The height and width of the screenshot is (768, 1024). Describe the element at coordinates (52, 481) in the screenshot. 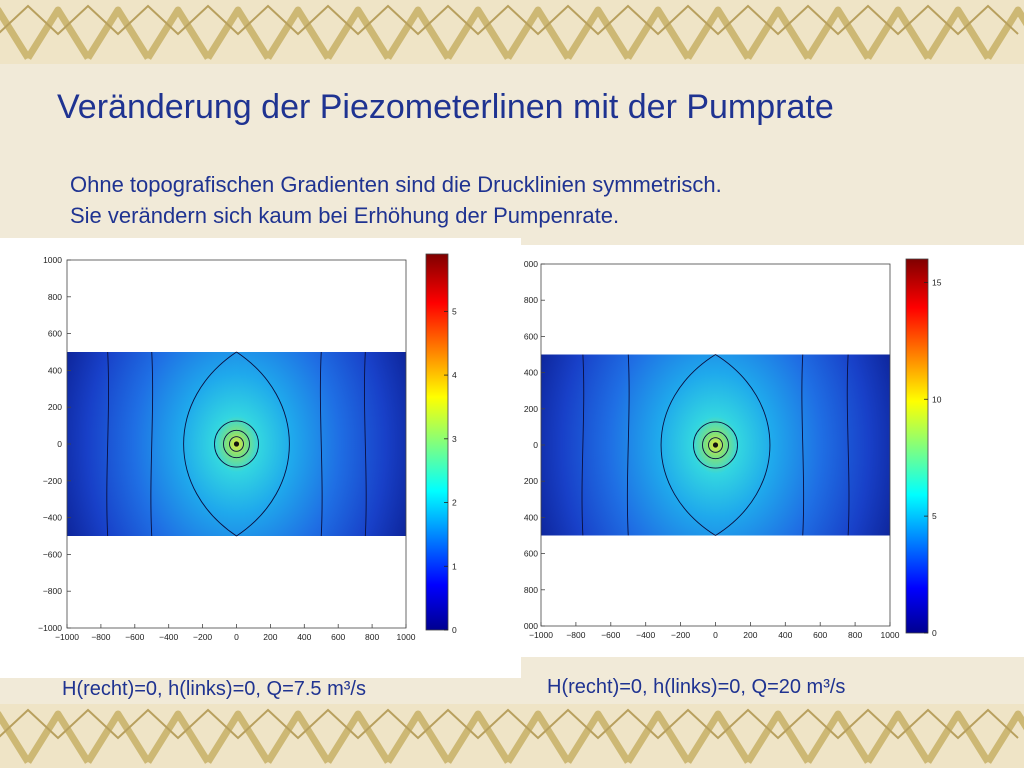

I see `y-tick-label: −200` at that location.